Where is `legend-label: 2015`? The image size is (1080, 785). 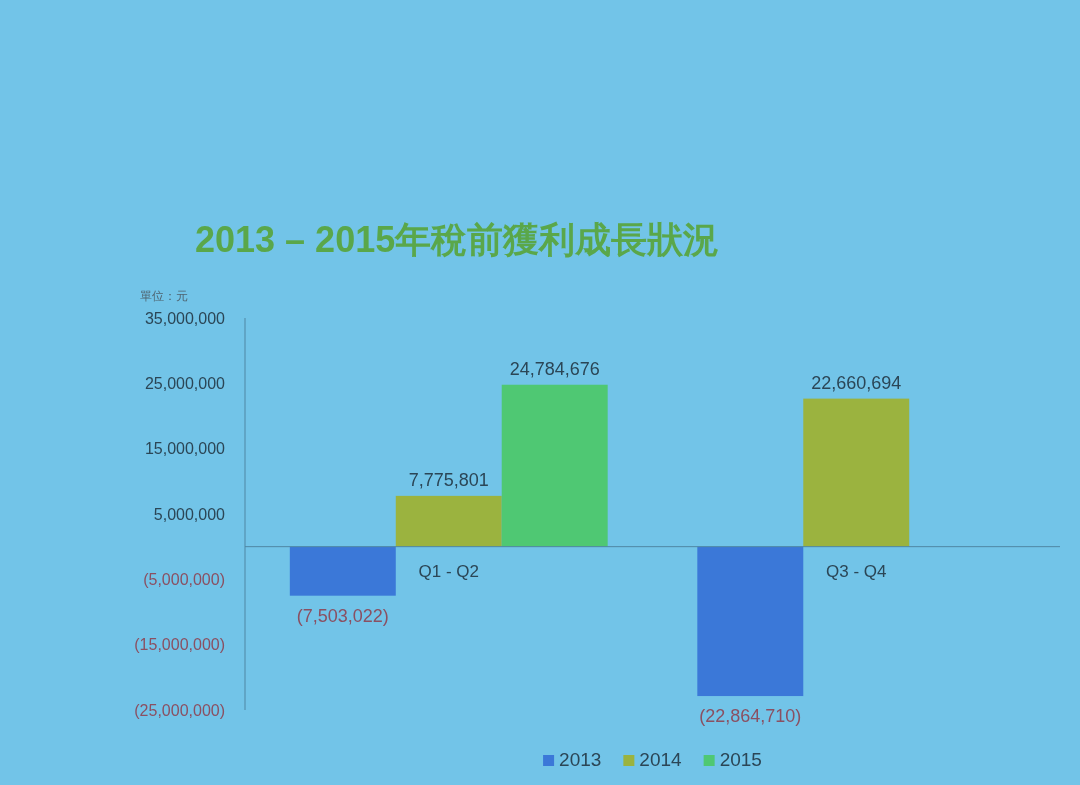
legend-label: 2015 is located at coordinates (740, 759).